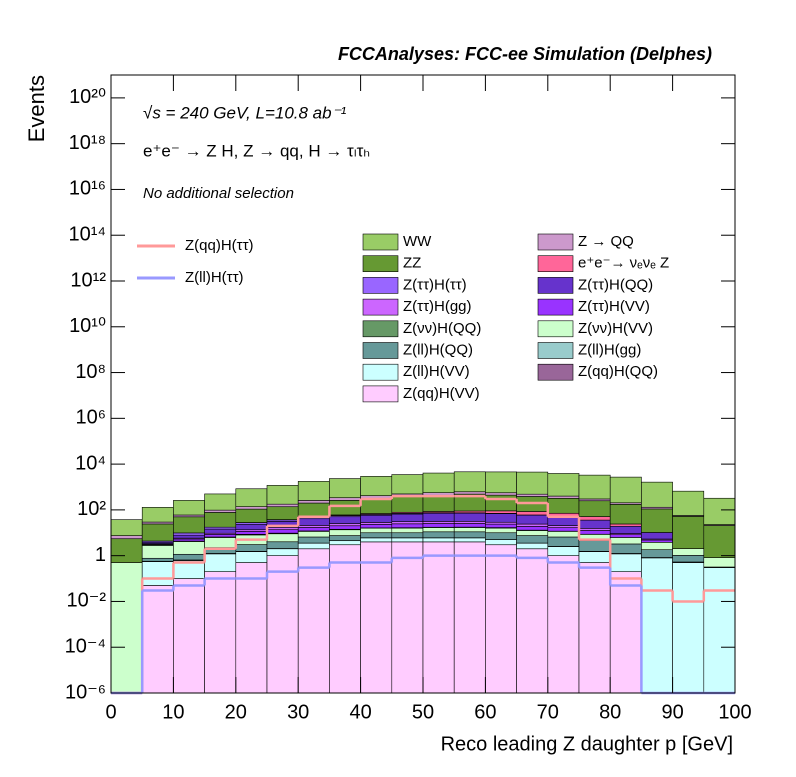 This screenshot has height=777, width=796. What do you see at coordinates (606, 241) in the screenshot?
I see `legend-label: Z → QQ` at bounding box center [606, 241].